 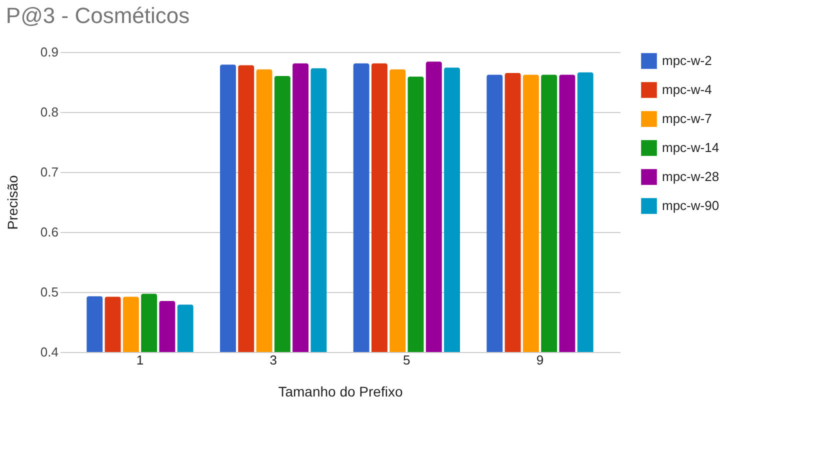 I want to click on y-tick-label: 0.4, so click(x=49, y=352).